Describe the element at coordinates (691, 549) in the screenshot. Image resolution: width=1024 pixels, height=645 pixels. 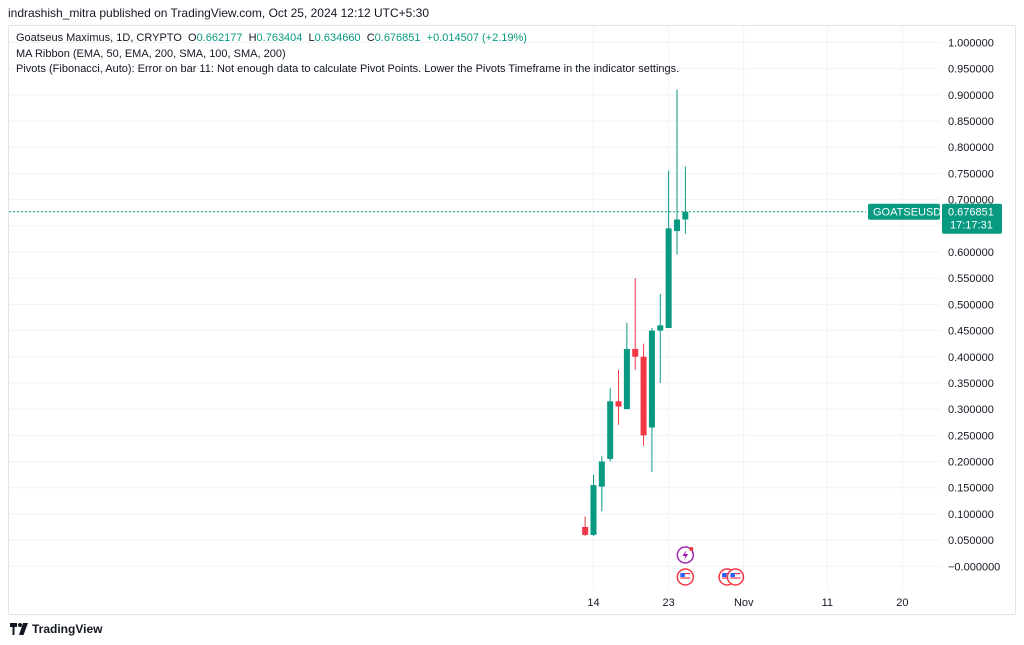
I see `flash-dot` at that location.